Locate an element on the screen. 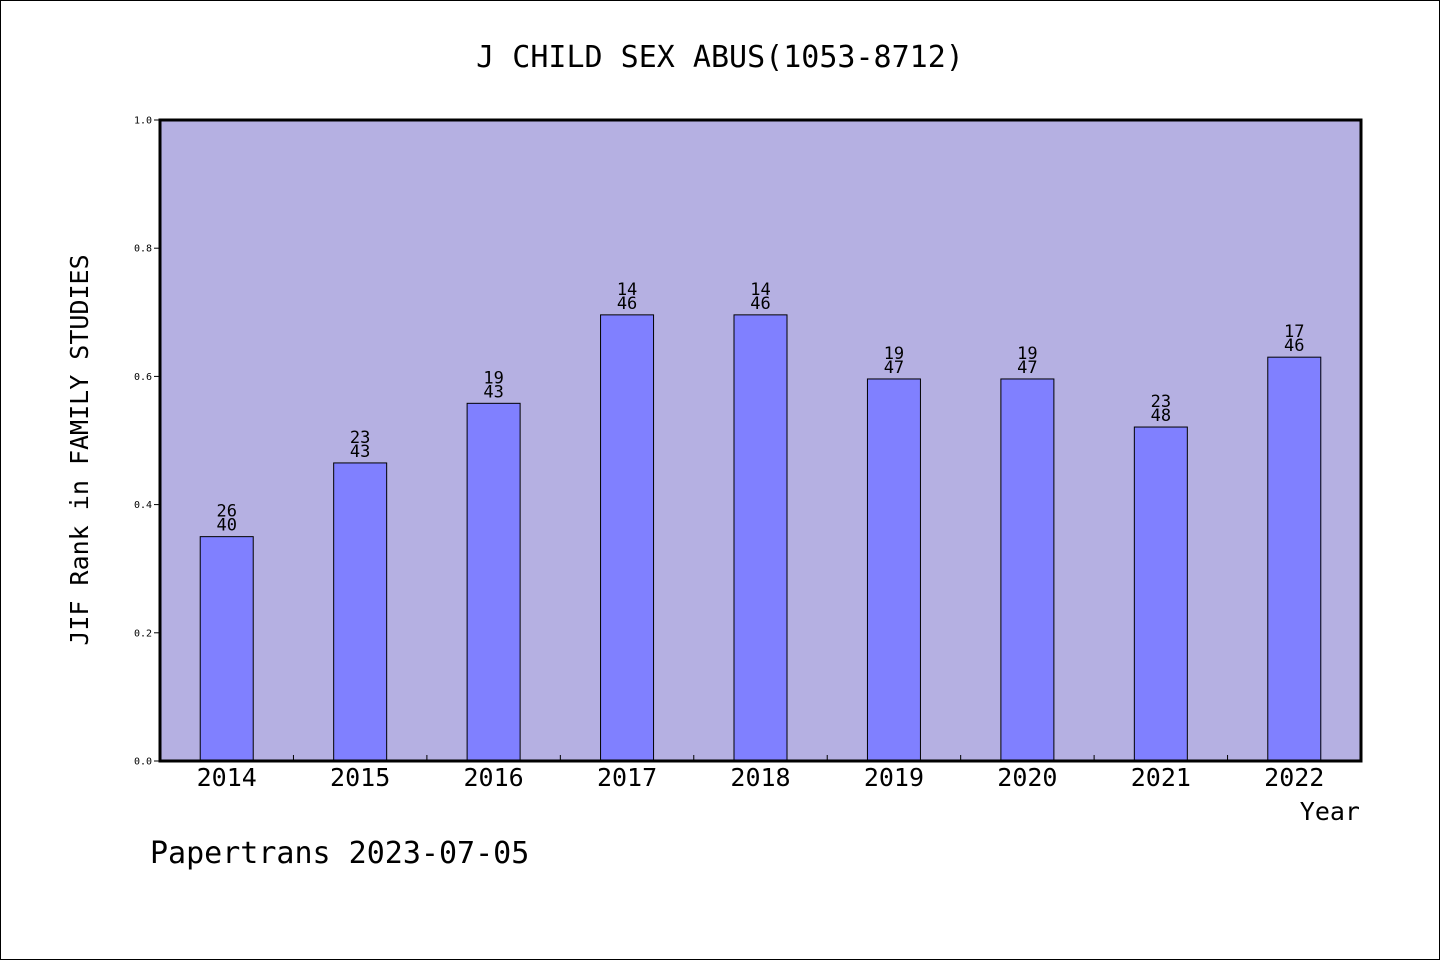 The height and width of the screenshot is (960, 1440). bar-2022 is located at coordinates (1294, 559).